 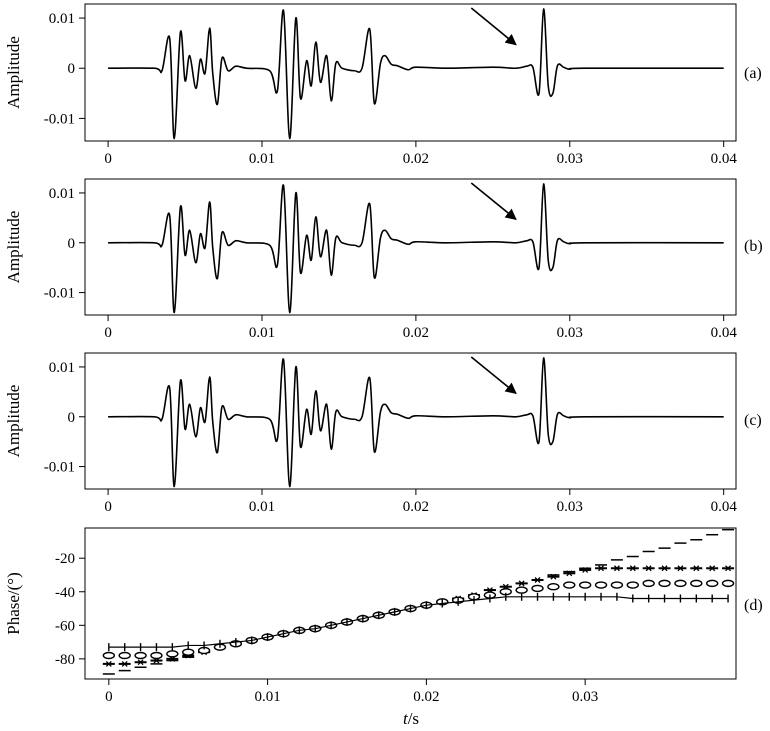 I want to click on phase-series-x, so click(x=418, y=616).